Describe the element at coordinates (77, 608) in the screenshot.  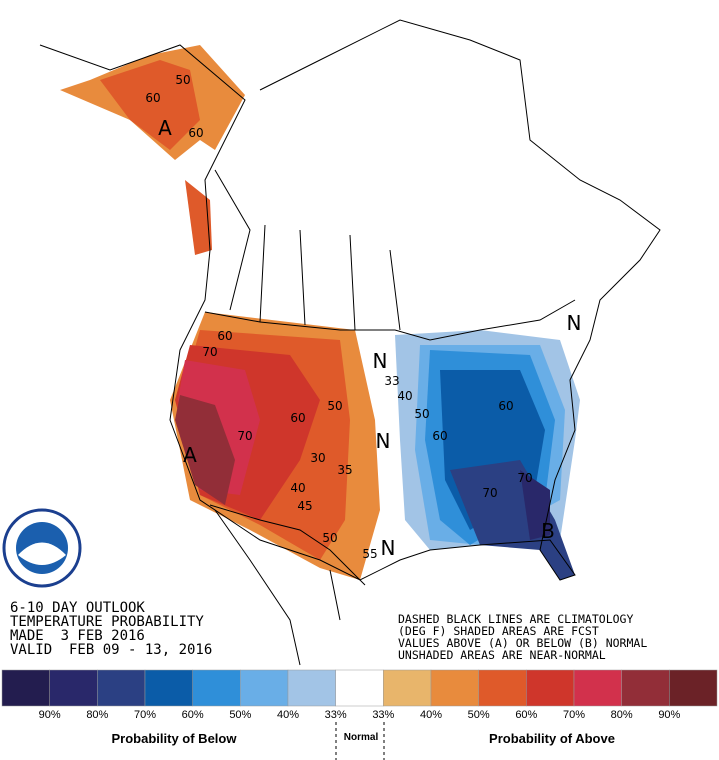
I see `header-line: 6-10 DAY OUTLOOK` at that location.